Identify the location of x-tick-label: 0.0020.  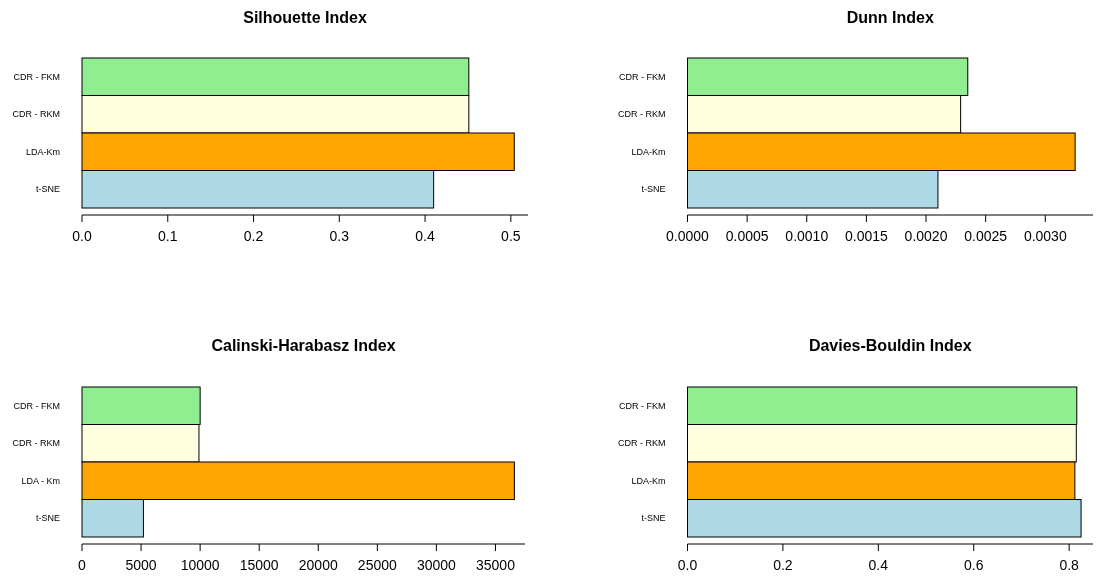
(926, 236).